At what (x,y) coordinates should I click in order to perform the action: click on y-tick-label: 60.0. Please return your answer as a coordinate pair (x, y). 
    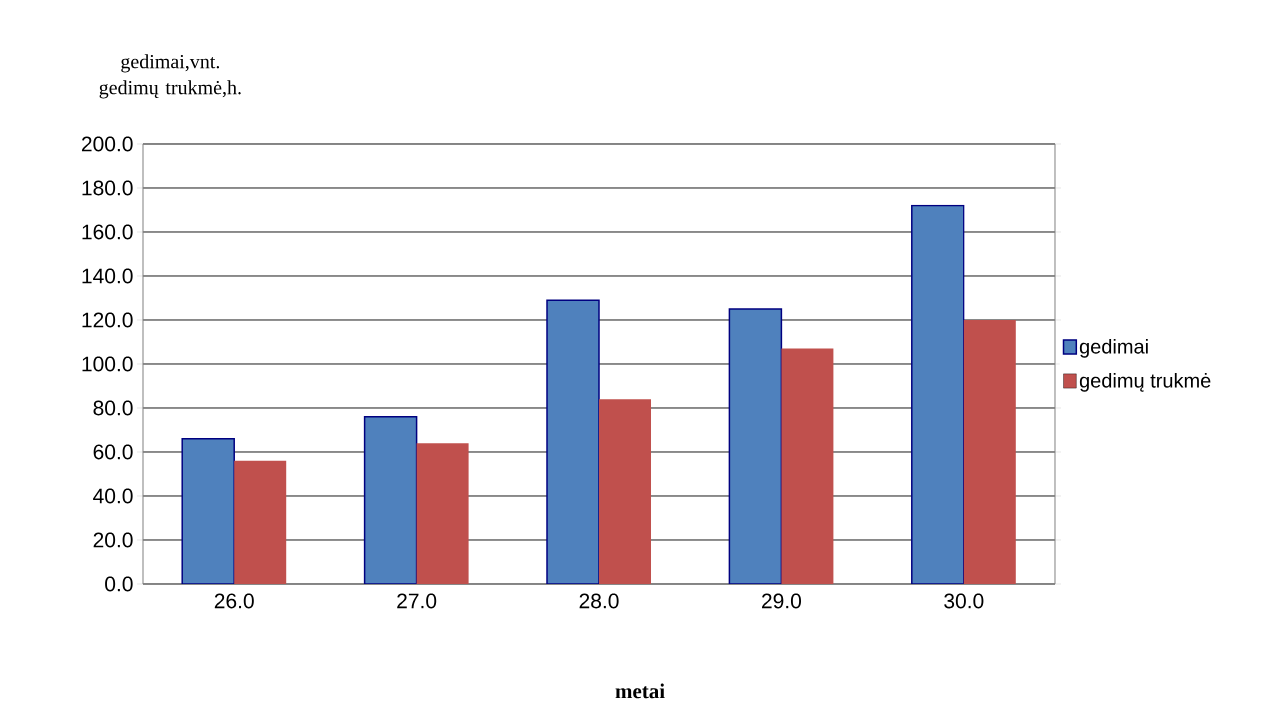
    Looking at the image, I should click on (113, 452).